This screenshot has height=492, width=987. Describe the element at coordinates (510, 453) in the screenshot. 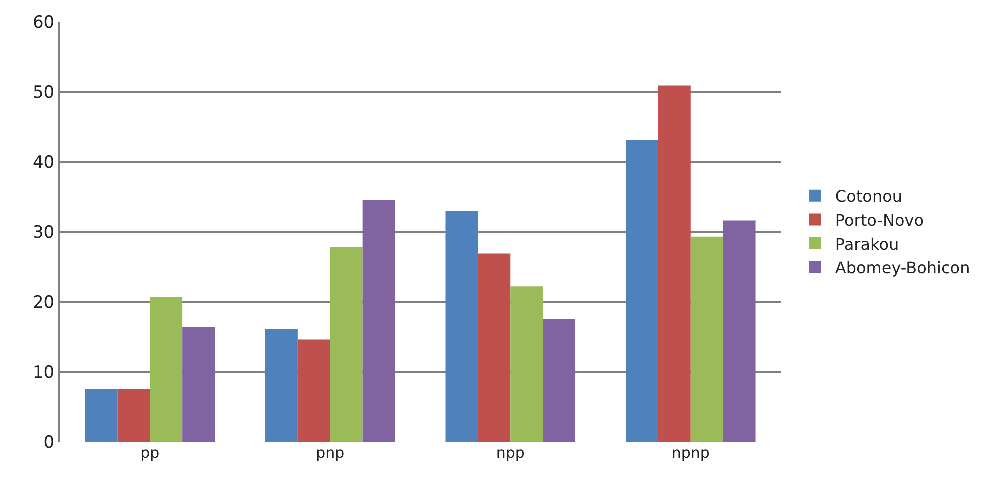

I see `x-tick-label: npp` at that location.